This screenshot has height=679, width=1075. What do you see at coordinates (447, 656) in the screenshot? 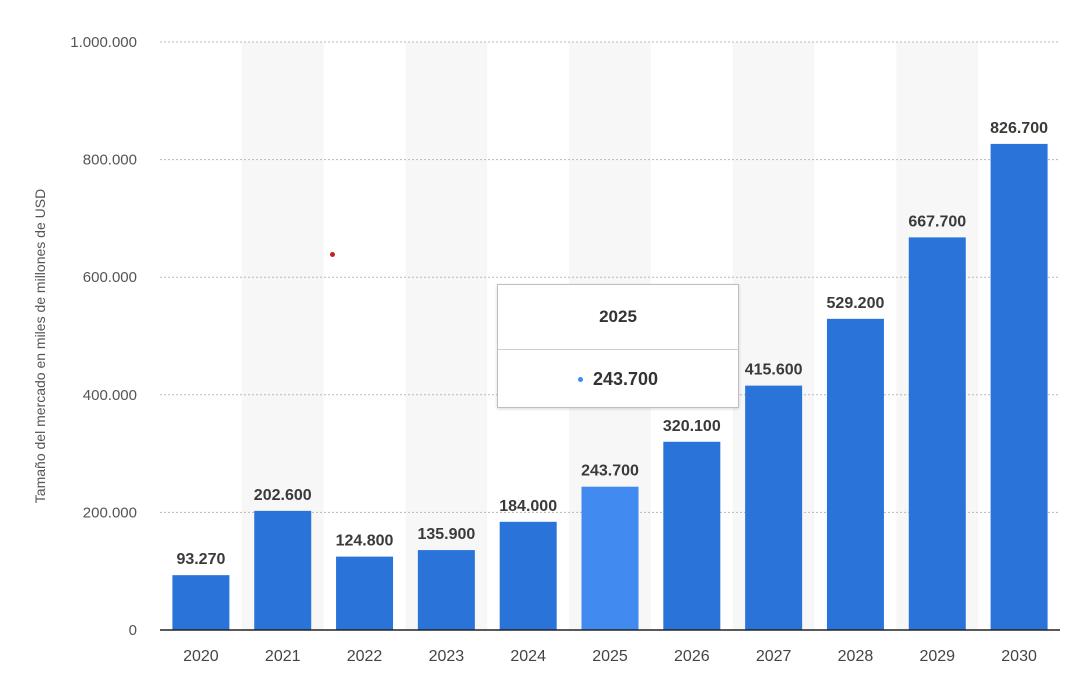
I see `x-tick-label-2023: 2023` at bounding box center [447, 656].